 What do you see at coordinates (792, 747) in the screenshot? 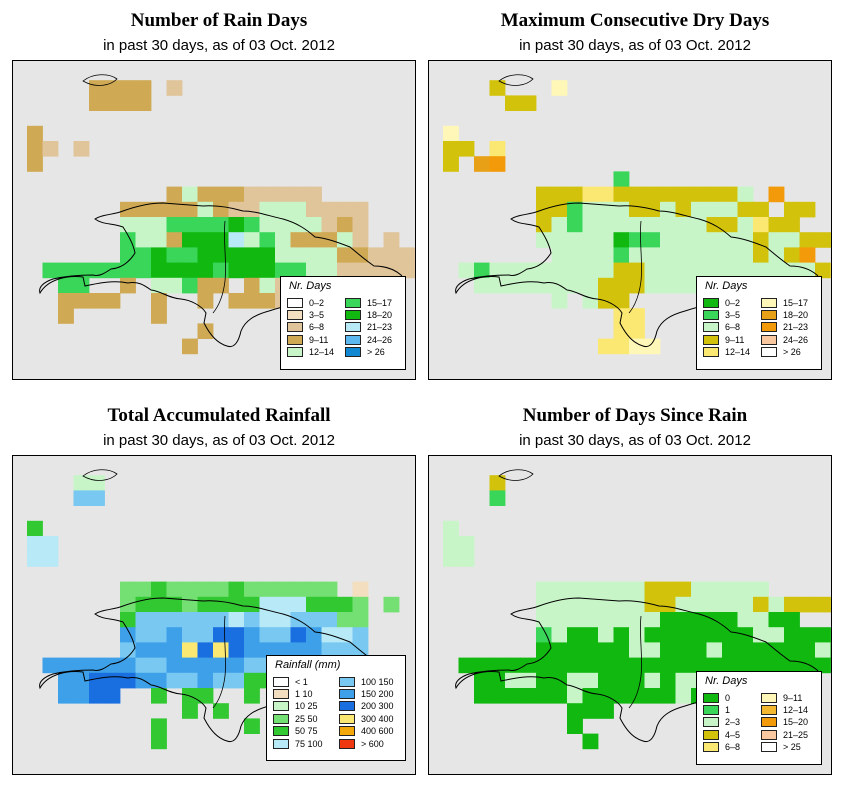
I see `legend-label: > 25` at bounding box center [792, 747].